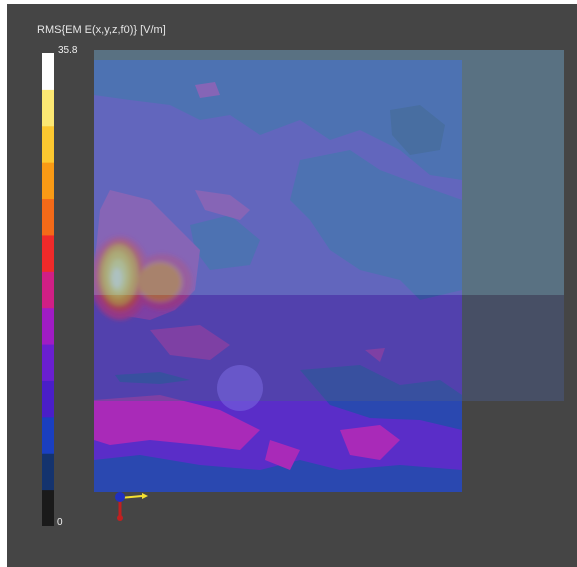 The image size is (577, 567). I want to click on colorbar, so click(48, 289).